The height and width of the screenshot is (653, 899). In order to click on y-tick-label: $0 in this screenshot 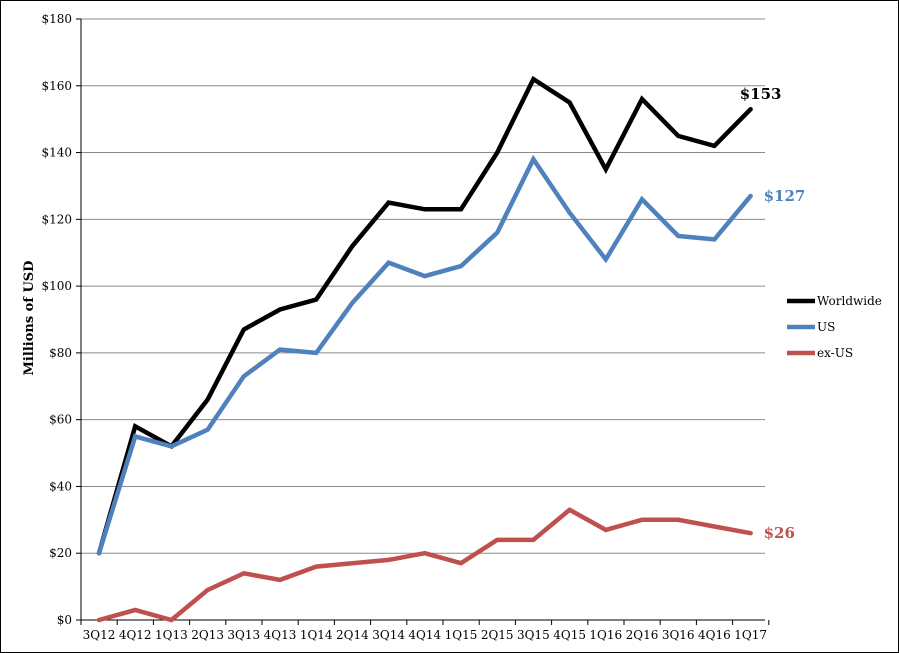, I will do `click(64, 620)`.